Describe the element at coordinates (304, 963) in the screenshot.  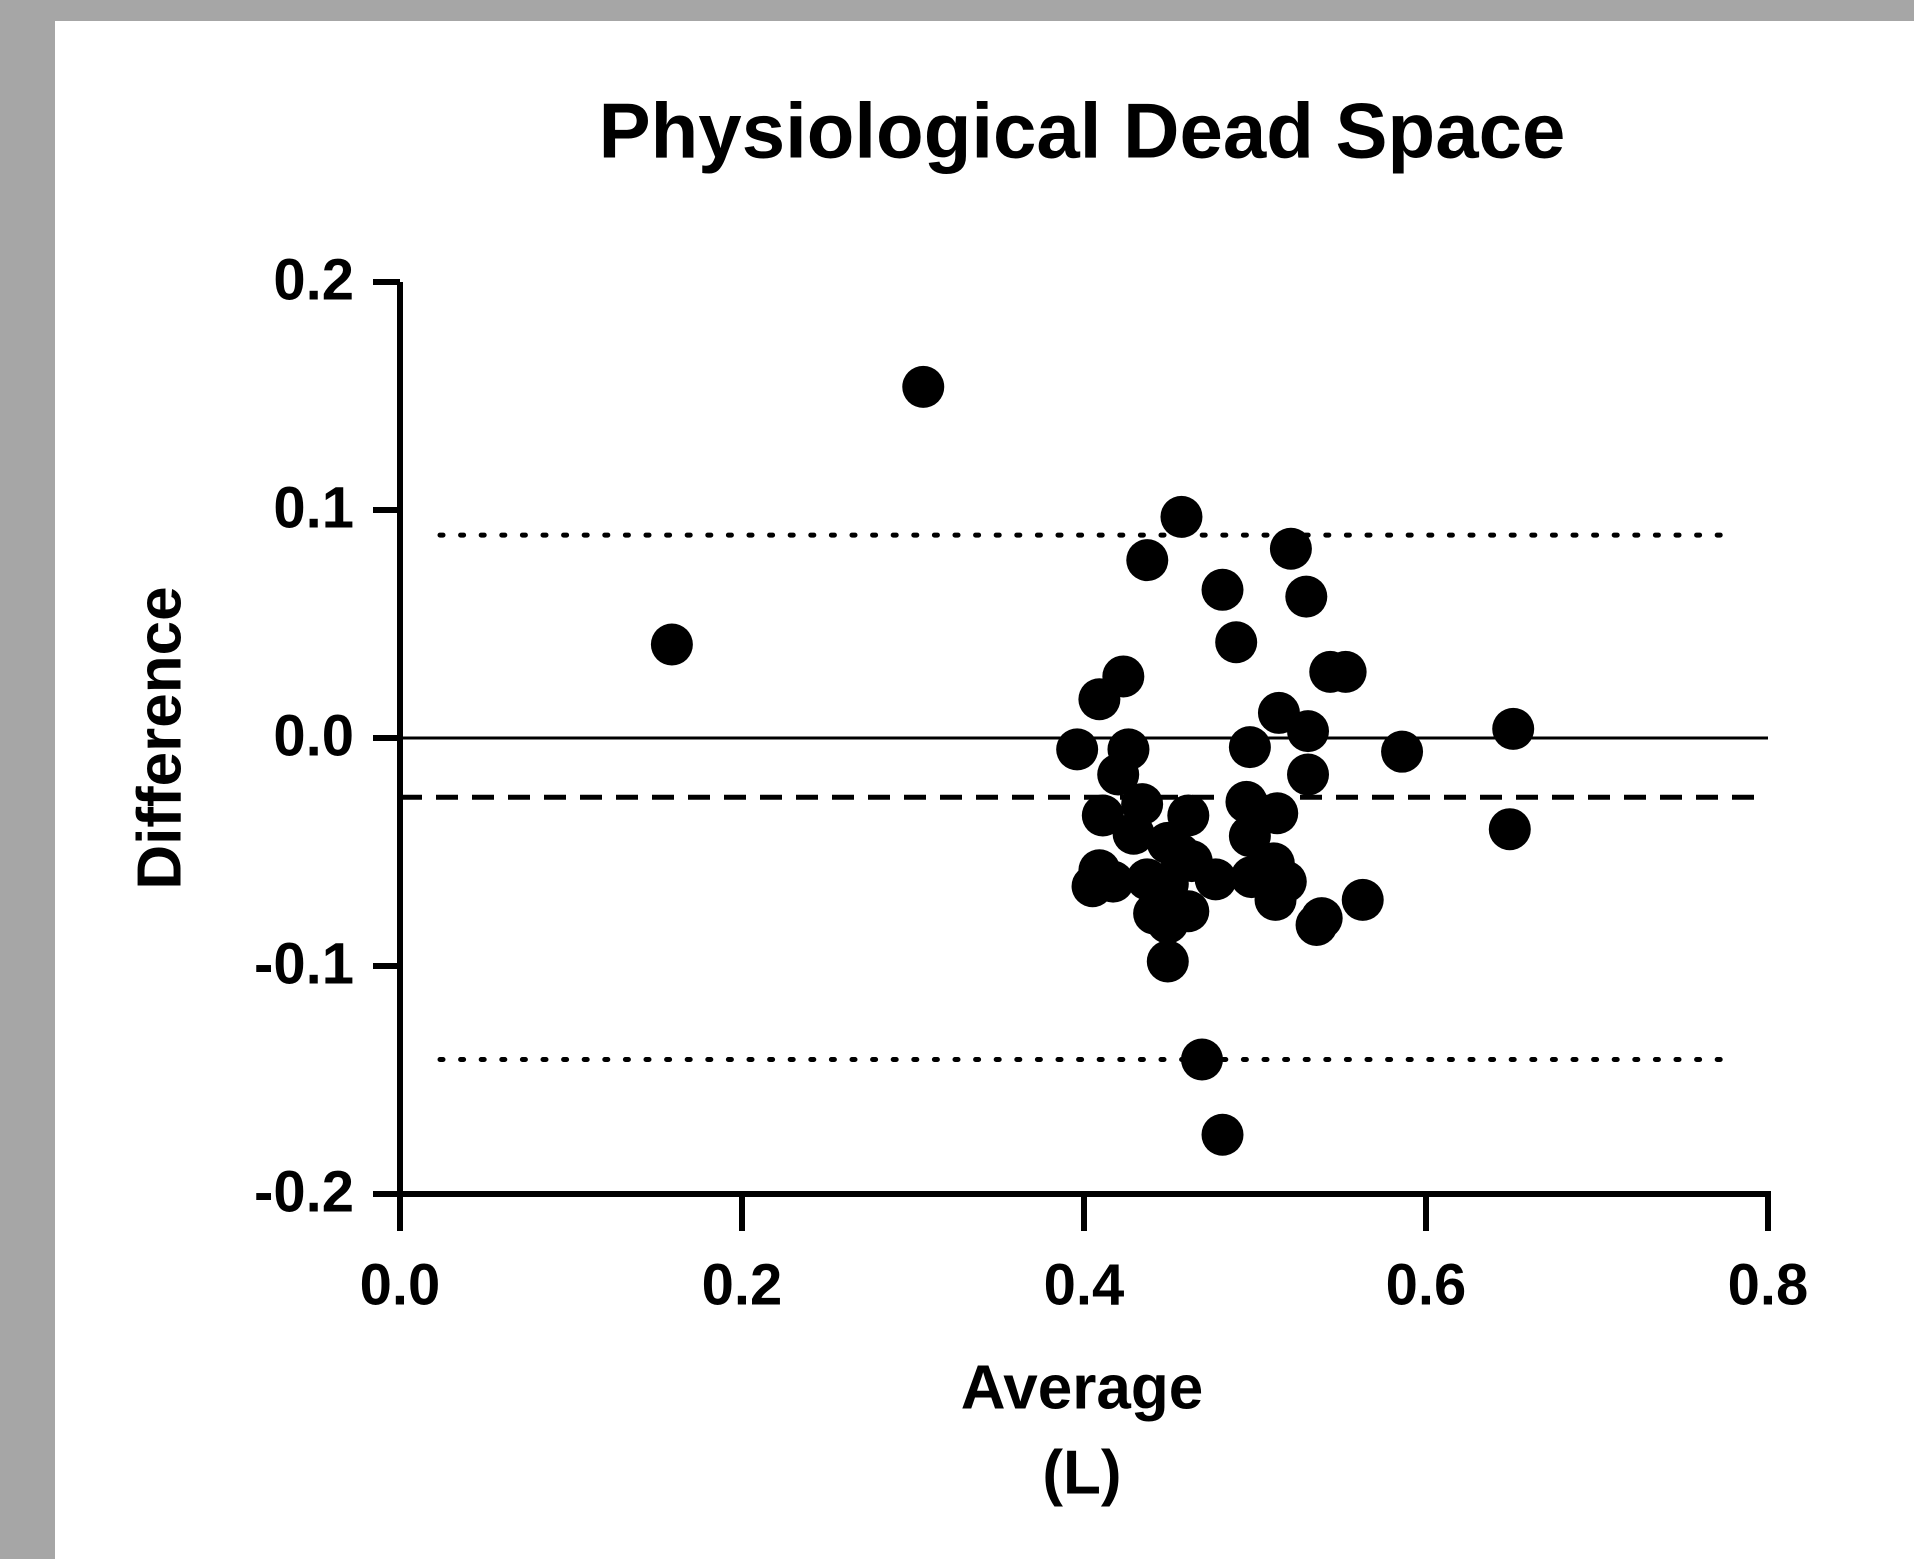
I see `y-tick-label: -0.1` at that location.